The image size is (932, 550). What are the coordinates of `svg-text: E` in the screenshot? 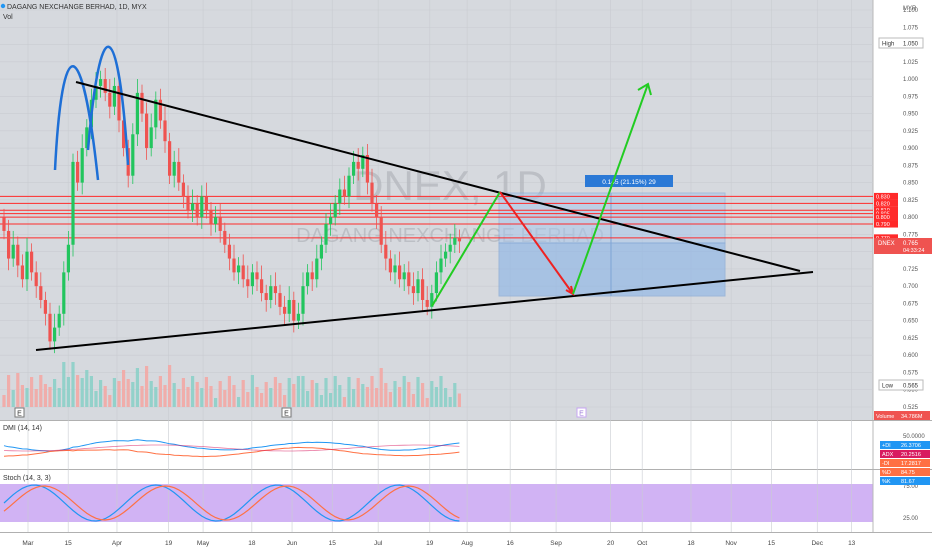 It's located at (581, 414).